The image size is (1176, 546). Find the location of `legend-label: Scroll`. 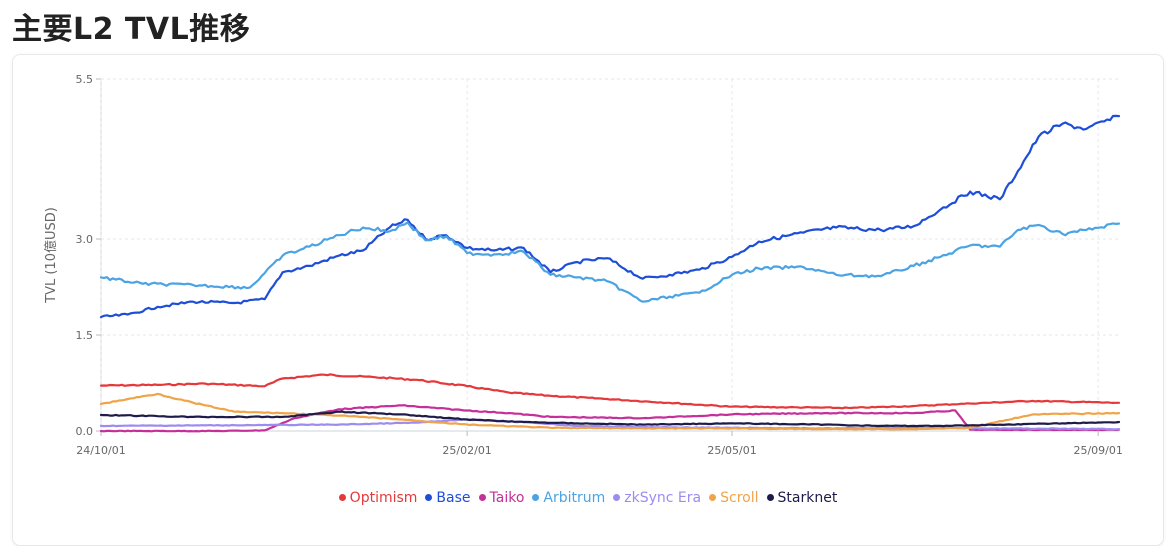

legend-label: Scroll is located at coordinates (739, 498).